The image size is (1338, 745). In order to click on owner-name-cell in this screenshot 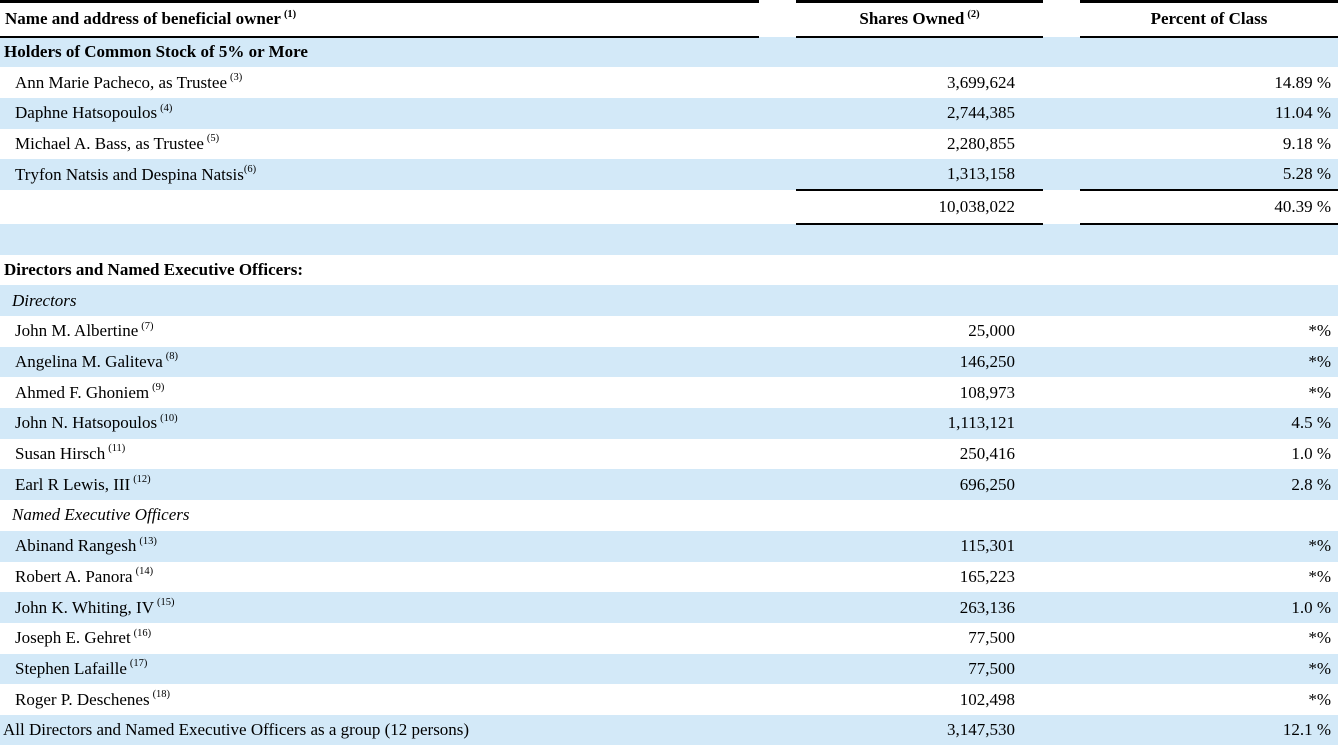, I will do `click(379, 239)`.